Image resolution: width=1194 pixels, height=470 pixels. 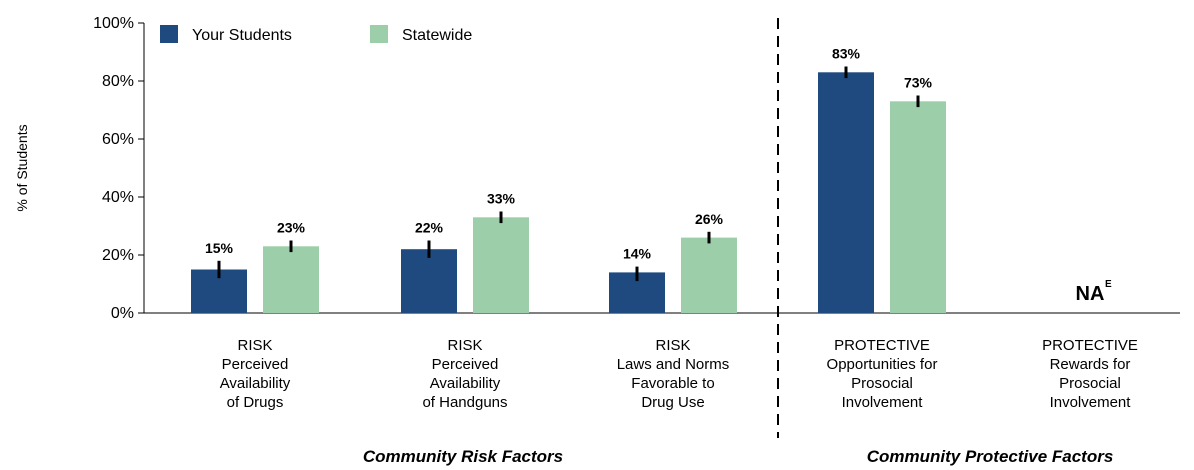 I want to click on data-label: 83%, so click(x=846, y=54).